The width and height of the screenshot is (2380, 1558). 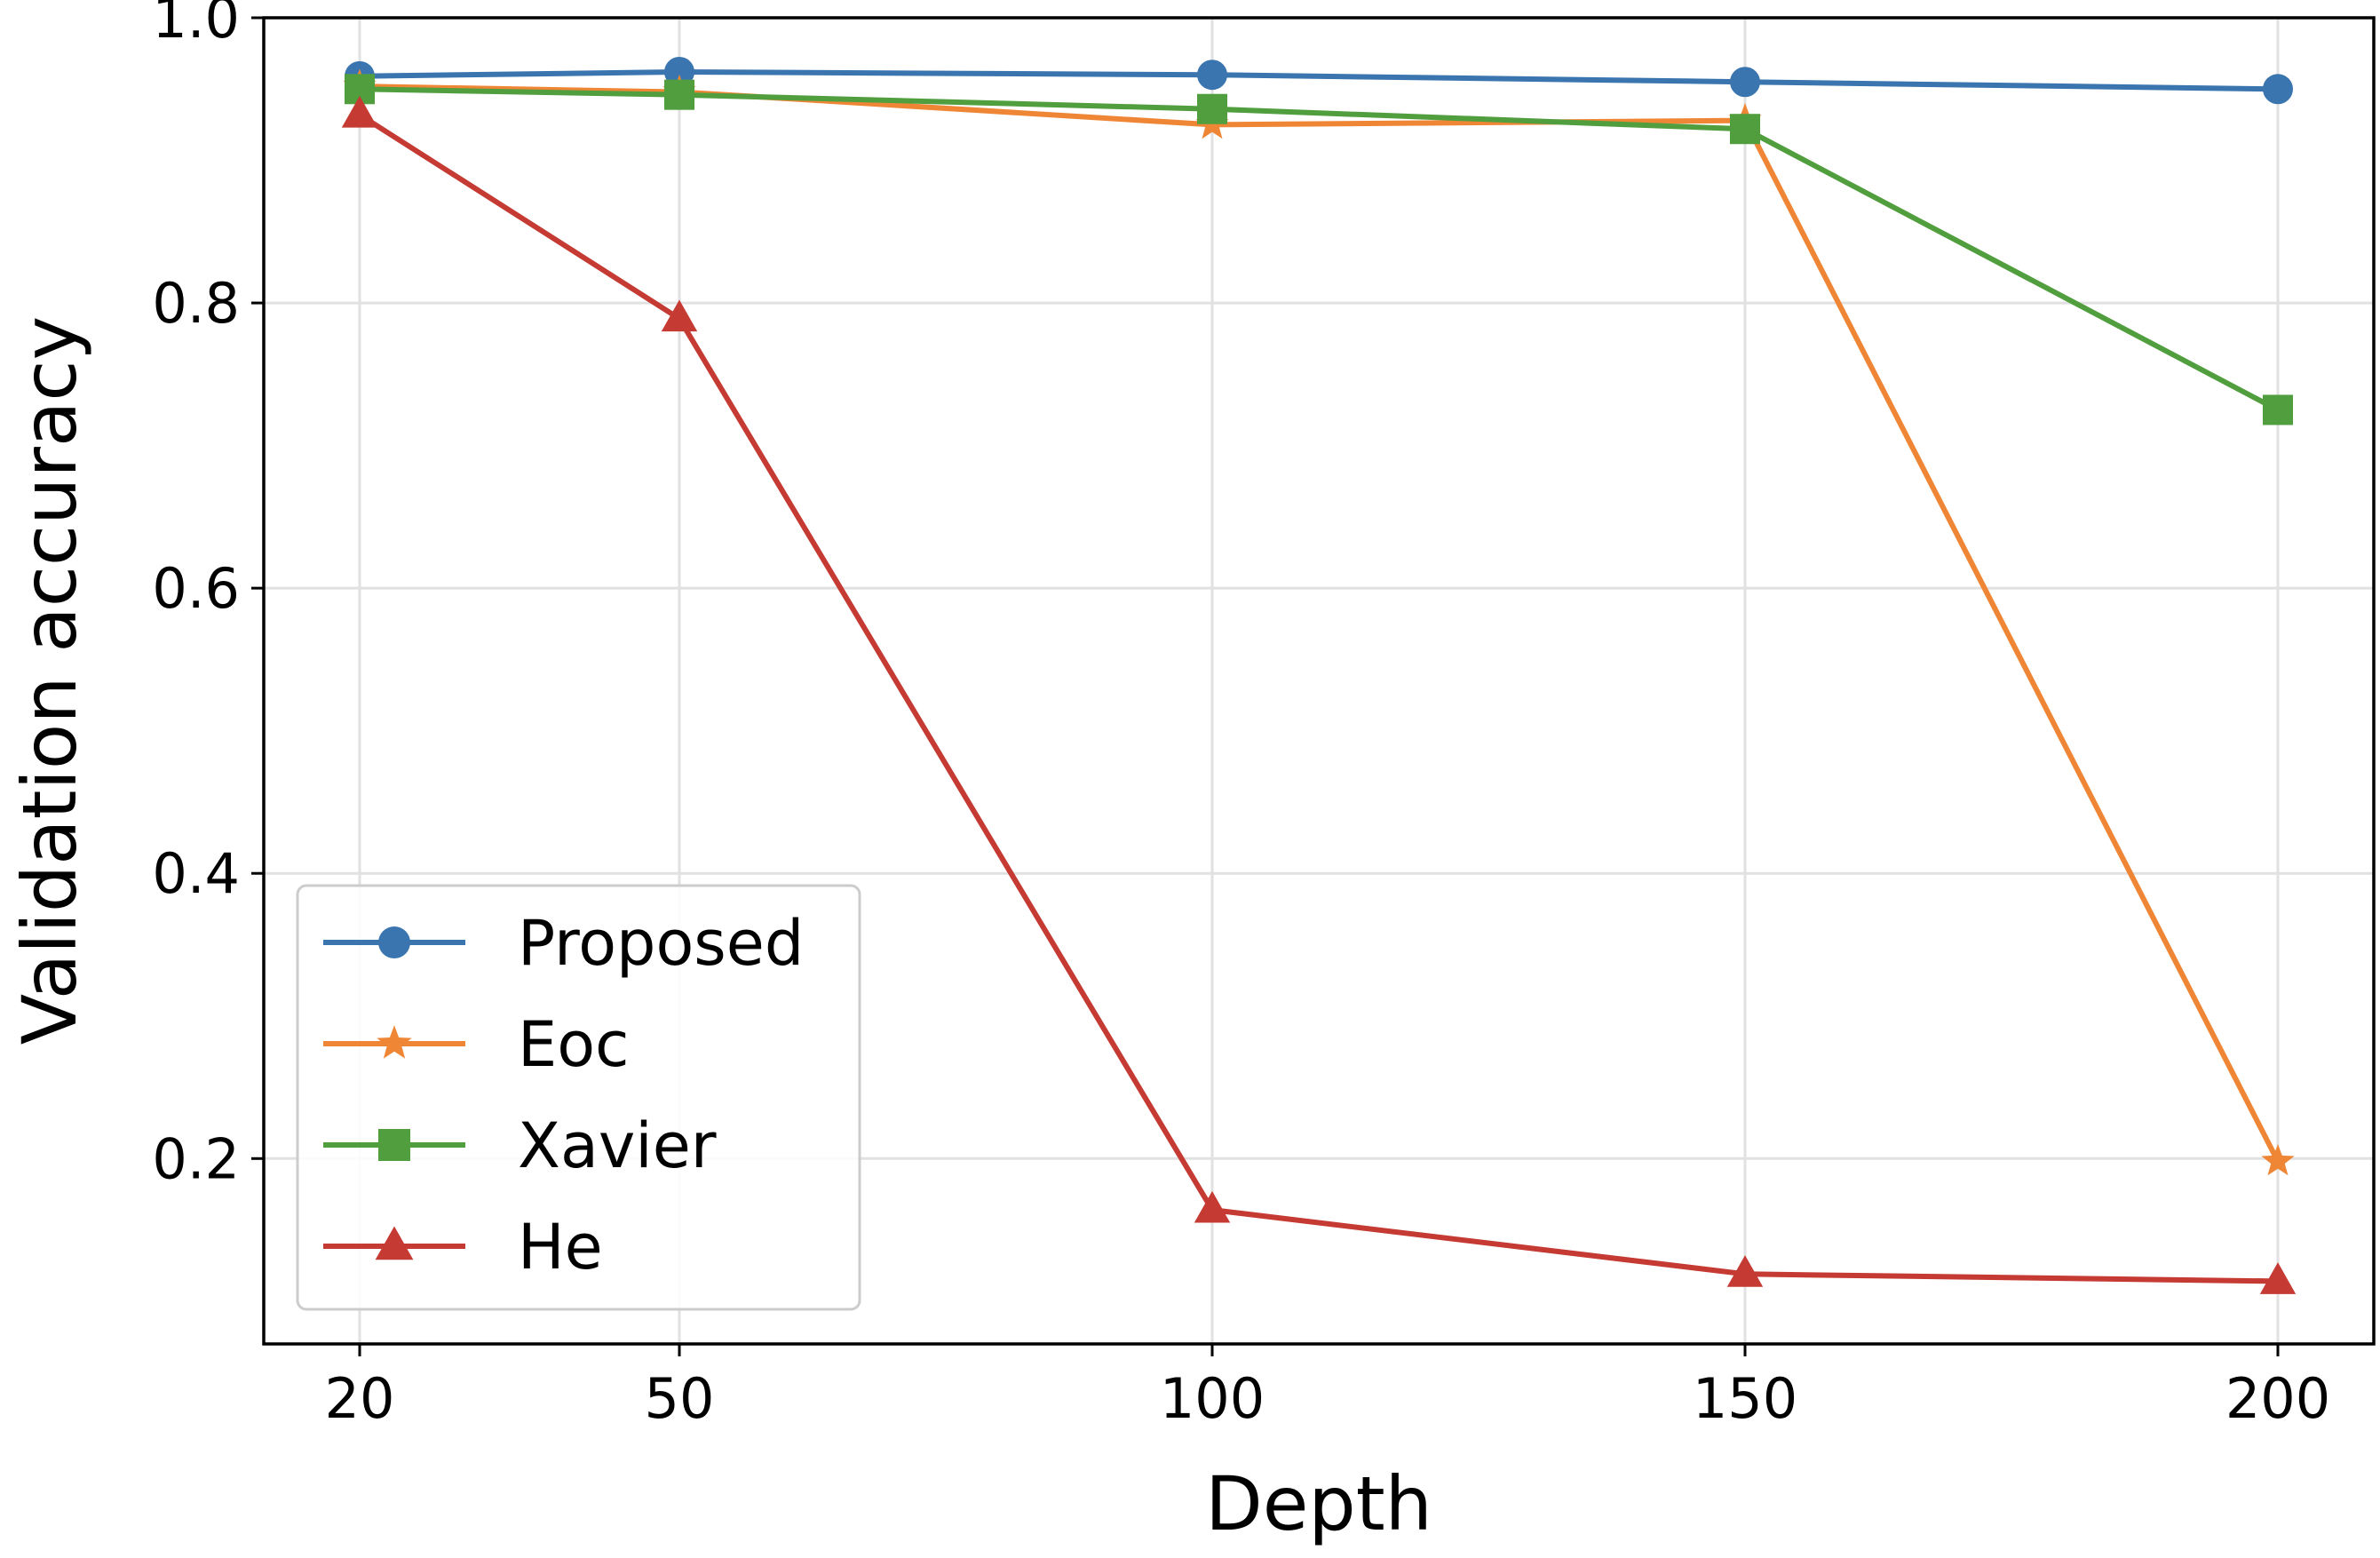 I want to click on legend-label-eoc: Eoc, so click(x=574, y=1044).